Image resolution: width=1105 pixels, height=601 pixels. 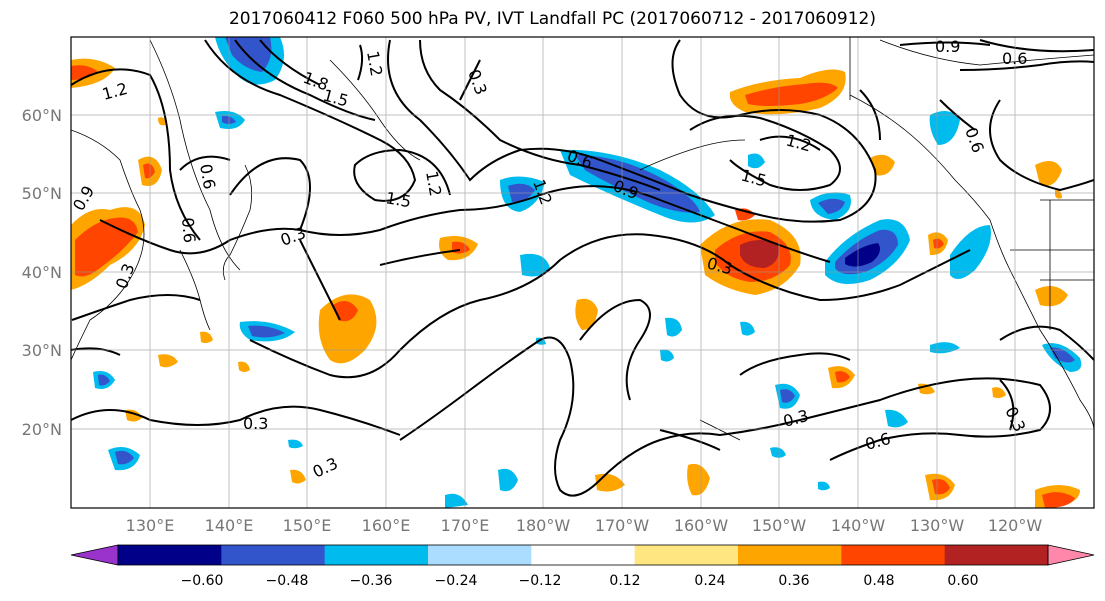 I want to click on colorbar, so click(x=582, y=555).